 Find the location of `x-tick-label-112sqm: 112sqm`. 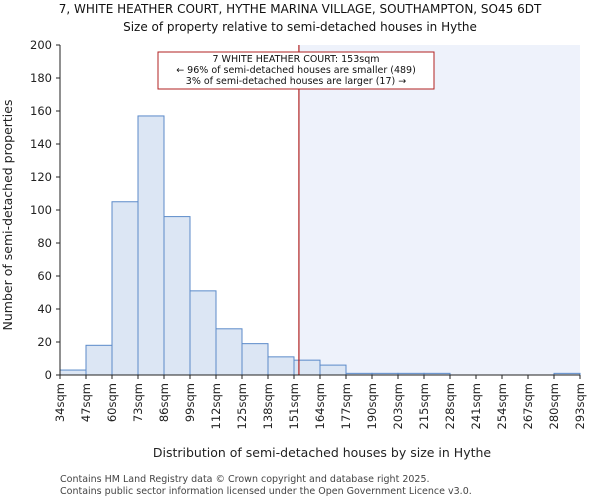

x-tick-label-112sqm: 112sqm is located at coordinates (216, 406).